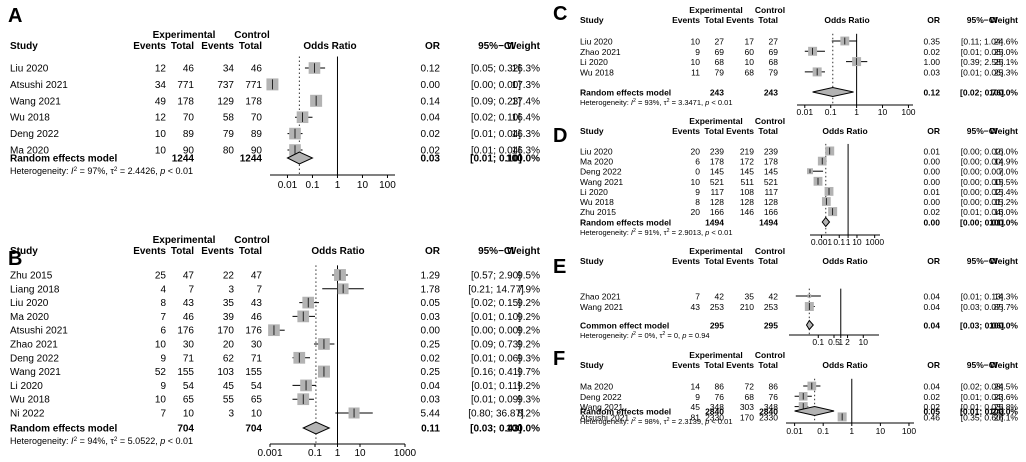 This screenshot has width=1026, height=462. I want to click on weight-value: 9.2%, so click(528, 317).